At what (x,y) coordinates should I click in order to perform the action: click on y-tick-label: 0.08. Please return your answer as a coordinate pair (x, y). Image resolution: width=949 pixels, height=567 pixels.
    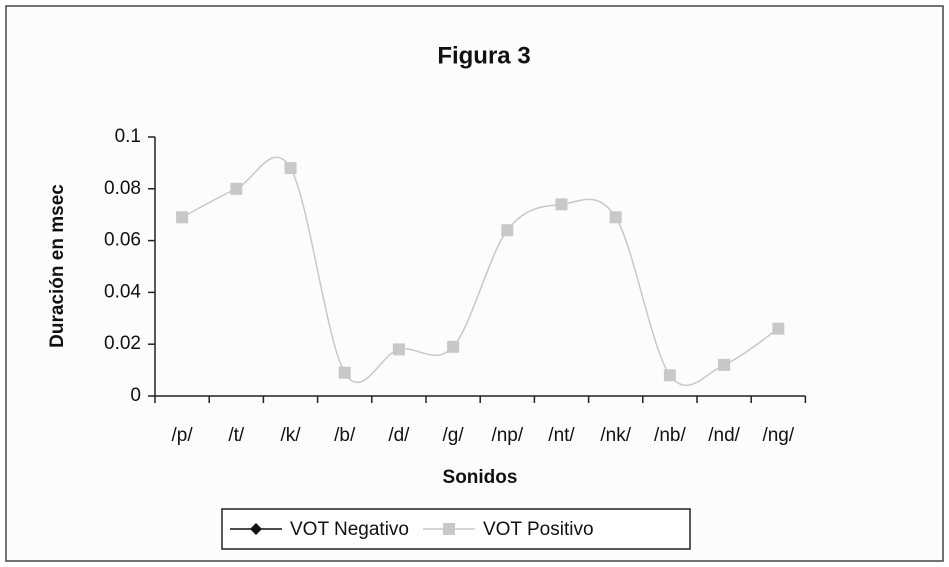
    Looking at the image, I should click on (122, 188).